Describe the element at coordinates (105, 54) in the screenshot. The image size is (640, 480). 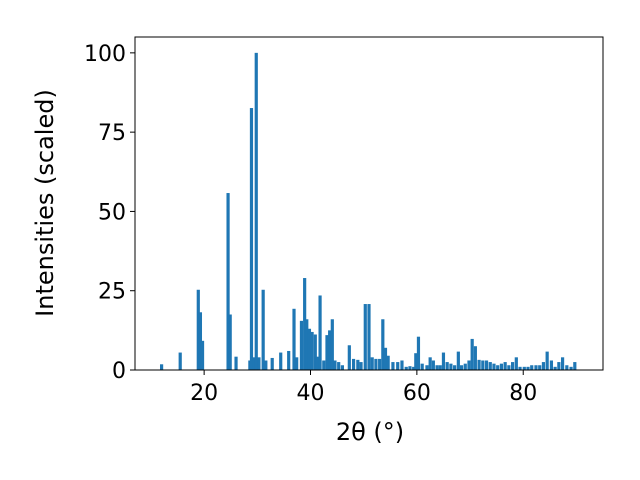
I see `y-tick-label: 100` at that location.